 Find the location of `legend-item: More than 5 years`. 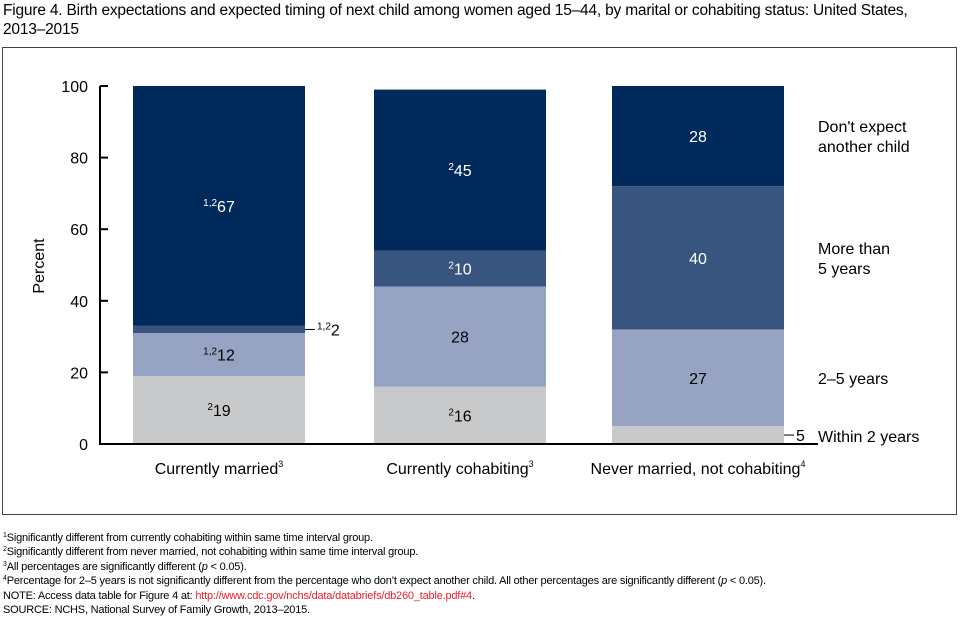

legend-item: More than 5 years is located at coordinates (854, 259).